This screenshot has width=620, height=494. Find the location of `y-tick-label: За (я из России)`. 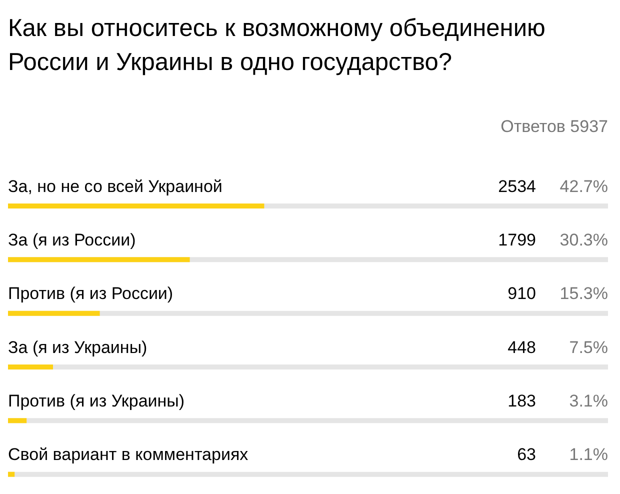

y-tick-label: За (я из России) is located at coordinates (72, 240).